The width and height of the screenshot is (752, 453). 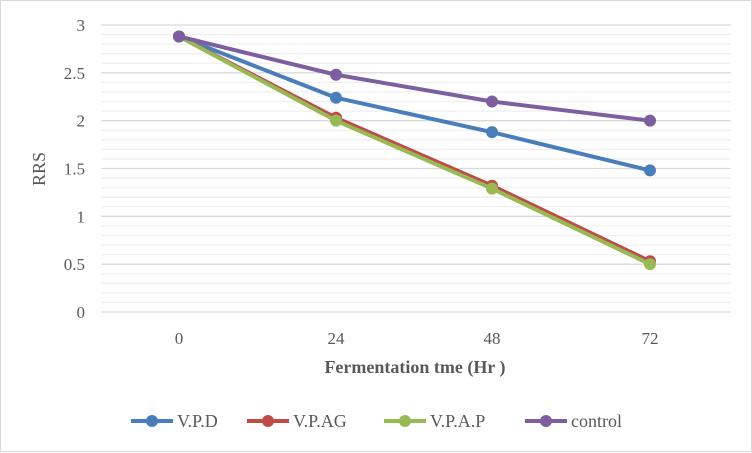 I want to click on legend-item: control, so click(x=573, y=421).